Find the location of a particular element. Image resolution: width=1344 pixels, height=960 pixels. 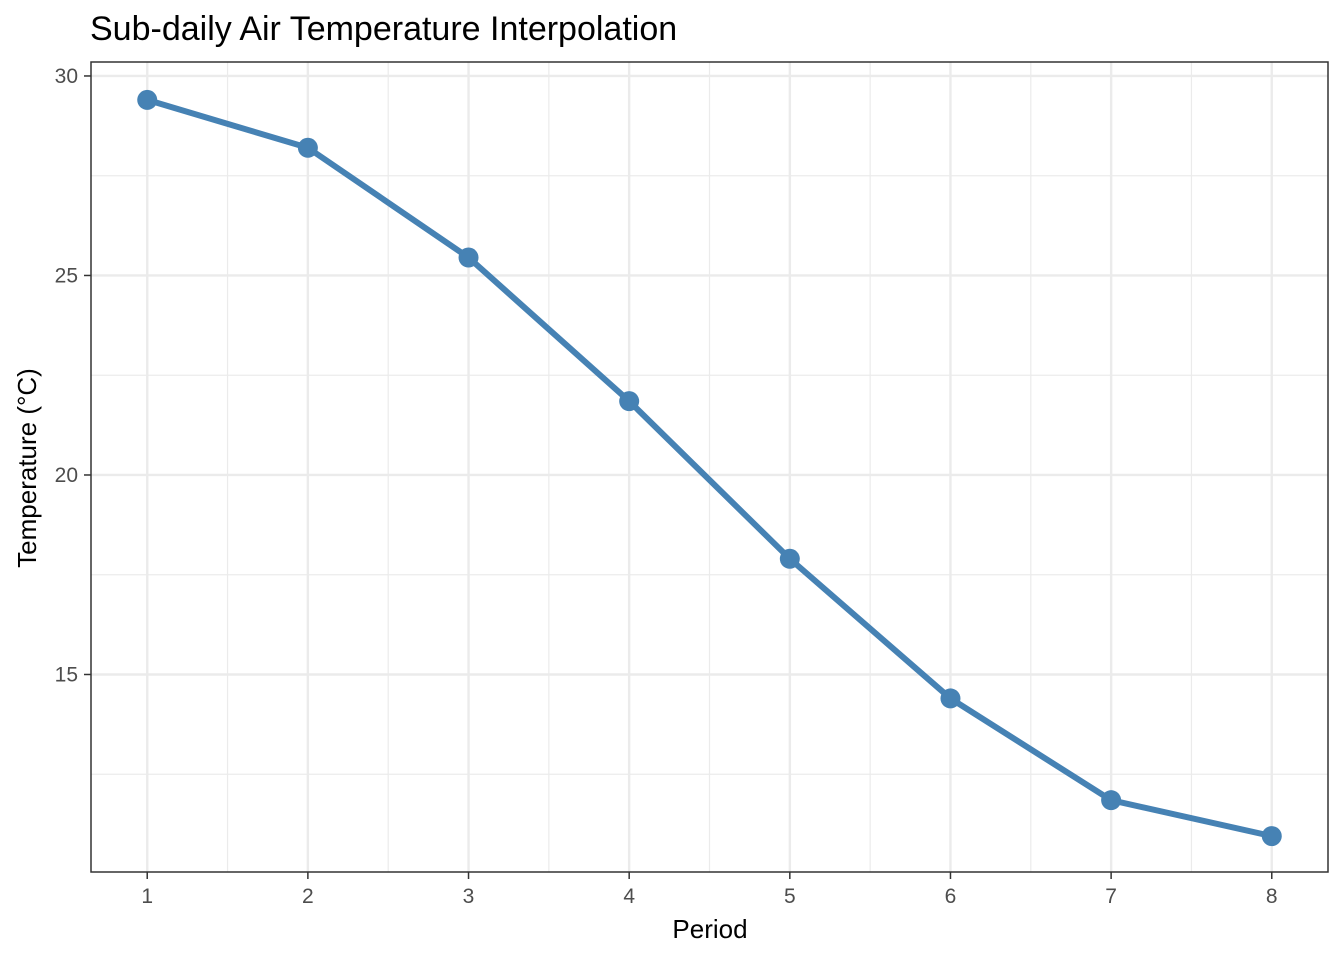

x-tick-label: 4 is located at coordinates (629, 896).